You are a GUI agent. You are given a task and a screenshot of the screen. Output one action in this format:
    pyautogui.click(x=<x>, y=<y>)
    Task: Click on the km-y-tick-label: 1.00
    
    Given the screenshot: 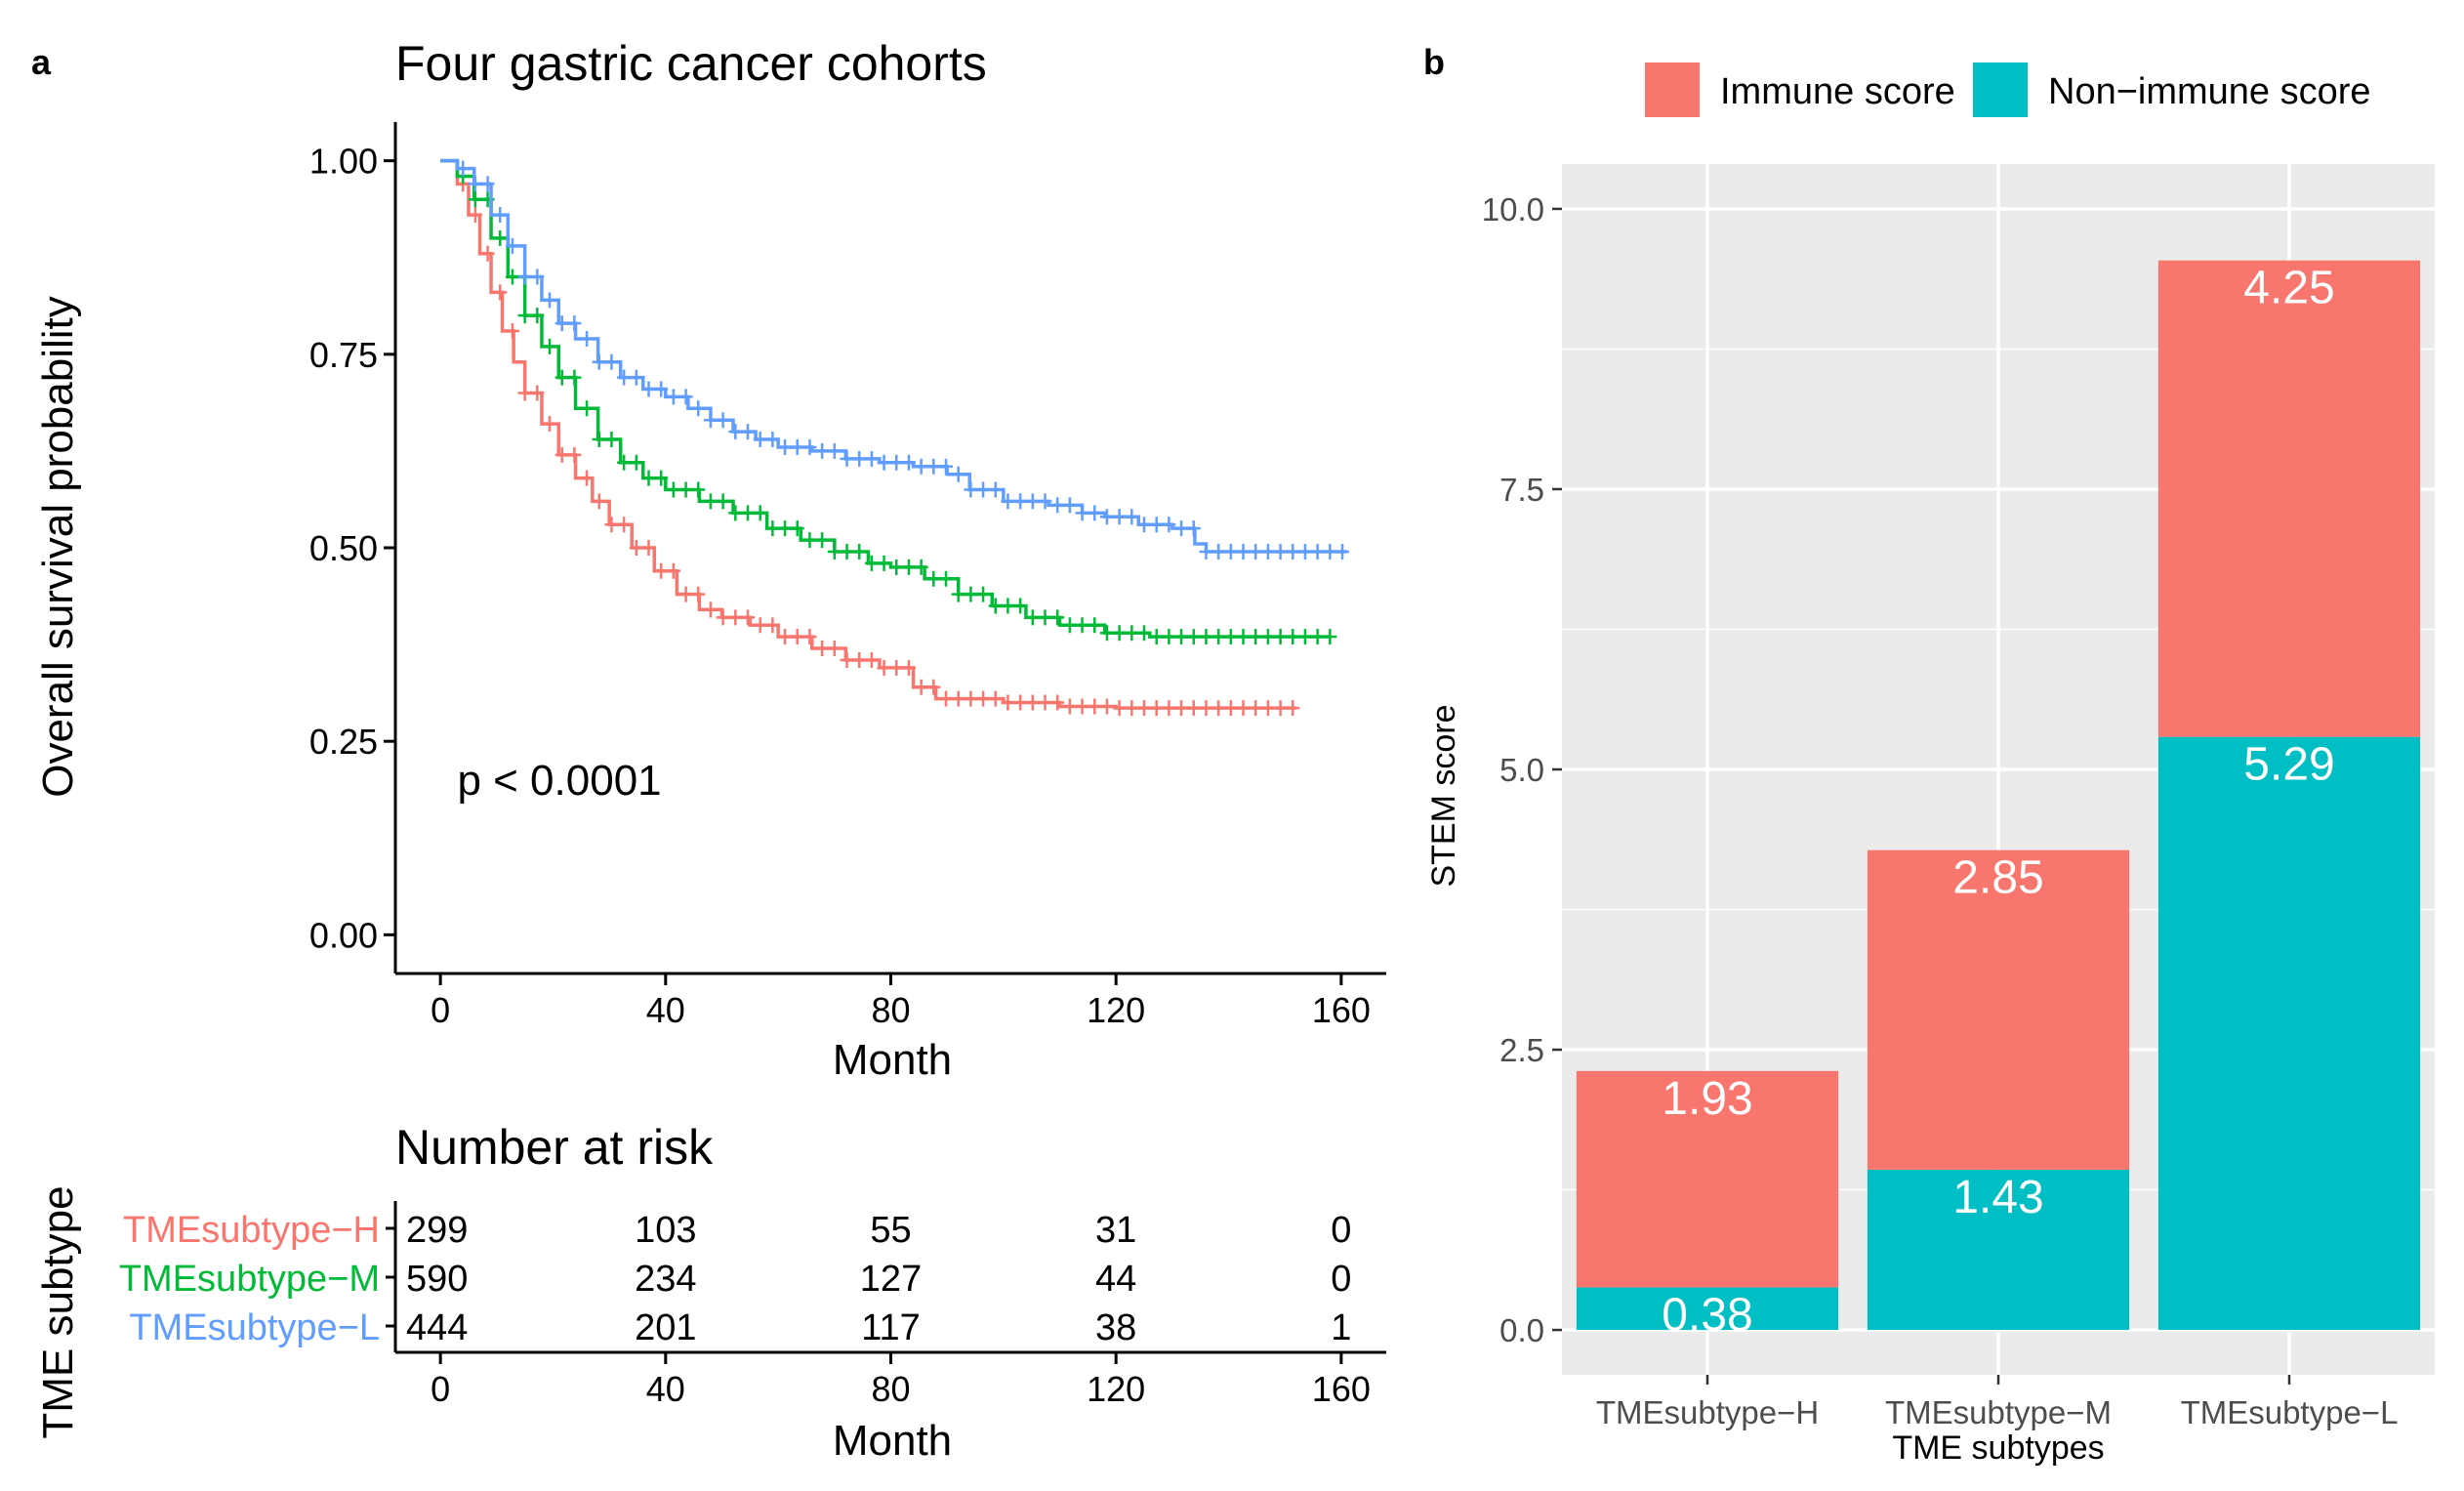 What is the action you would take?
    pyautogui.click(x=343, y=162)
    